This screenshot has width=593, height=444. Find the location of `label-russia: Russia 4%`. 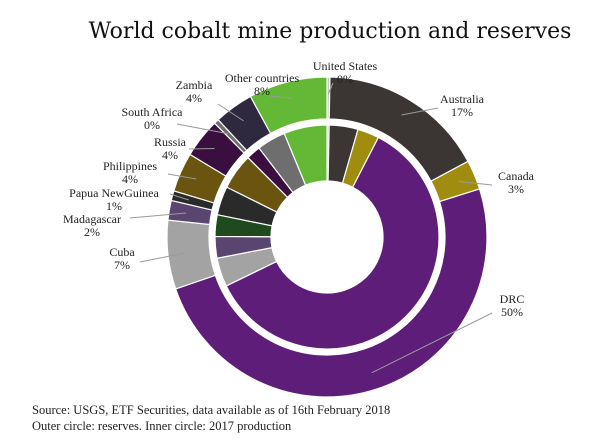

label-russia: Russia 4% is located at coordinates (170, 148).